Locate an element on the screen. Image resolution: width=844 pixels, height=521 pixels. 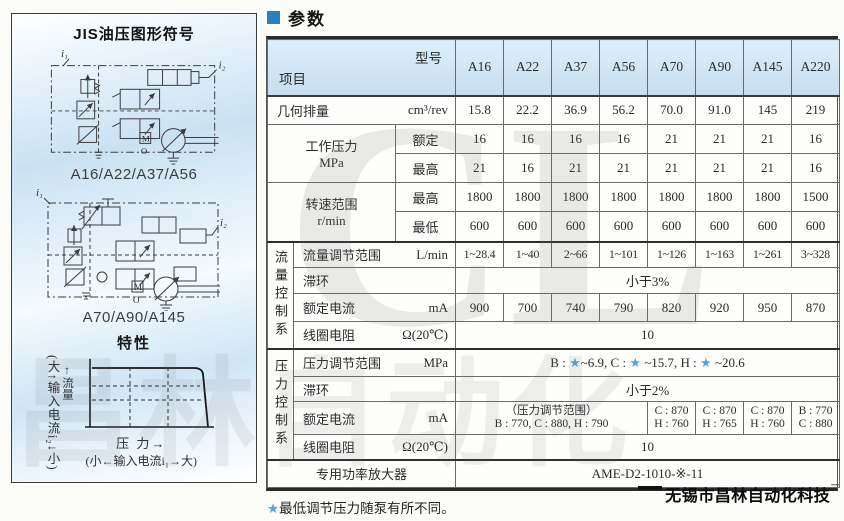
row-unit: cm³/rev is located at coordinates (428, 110).